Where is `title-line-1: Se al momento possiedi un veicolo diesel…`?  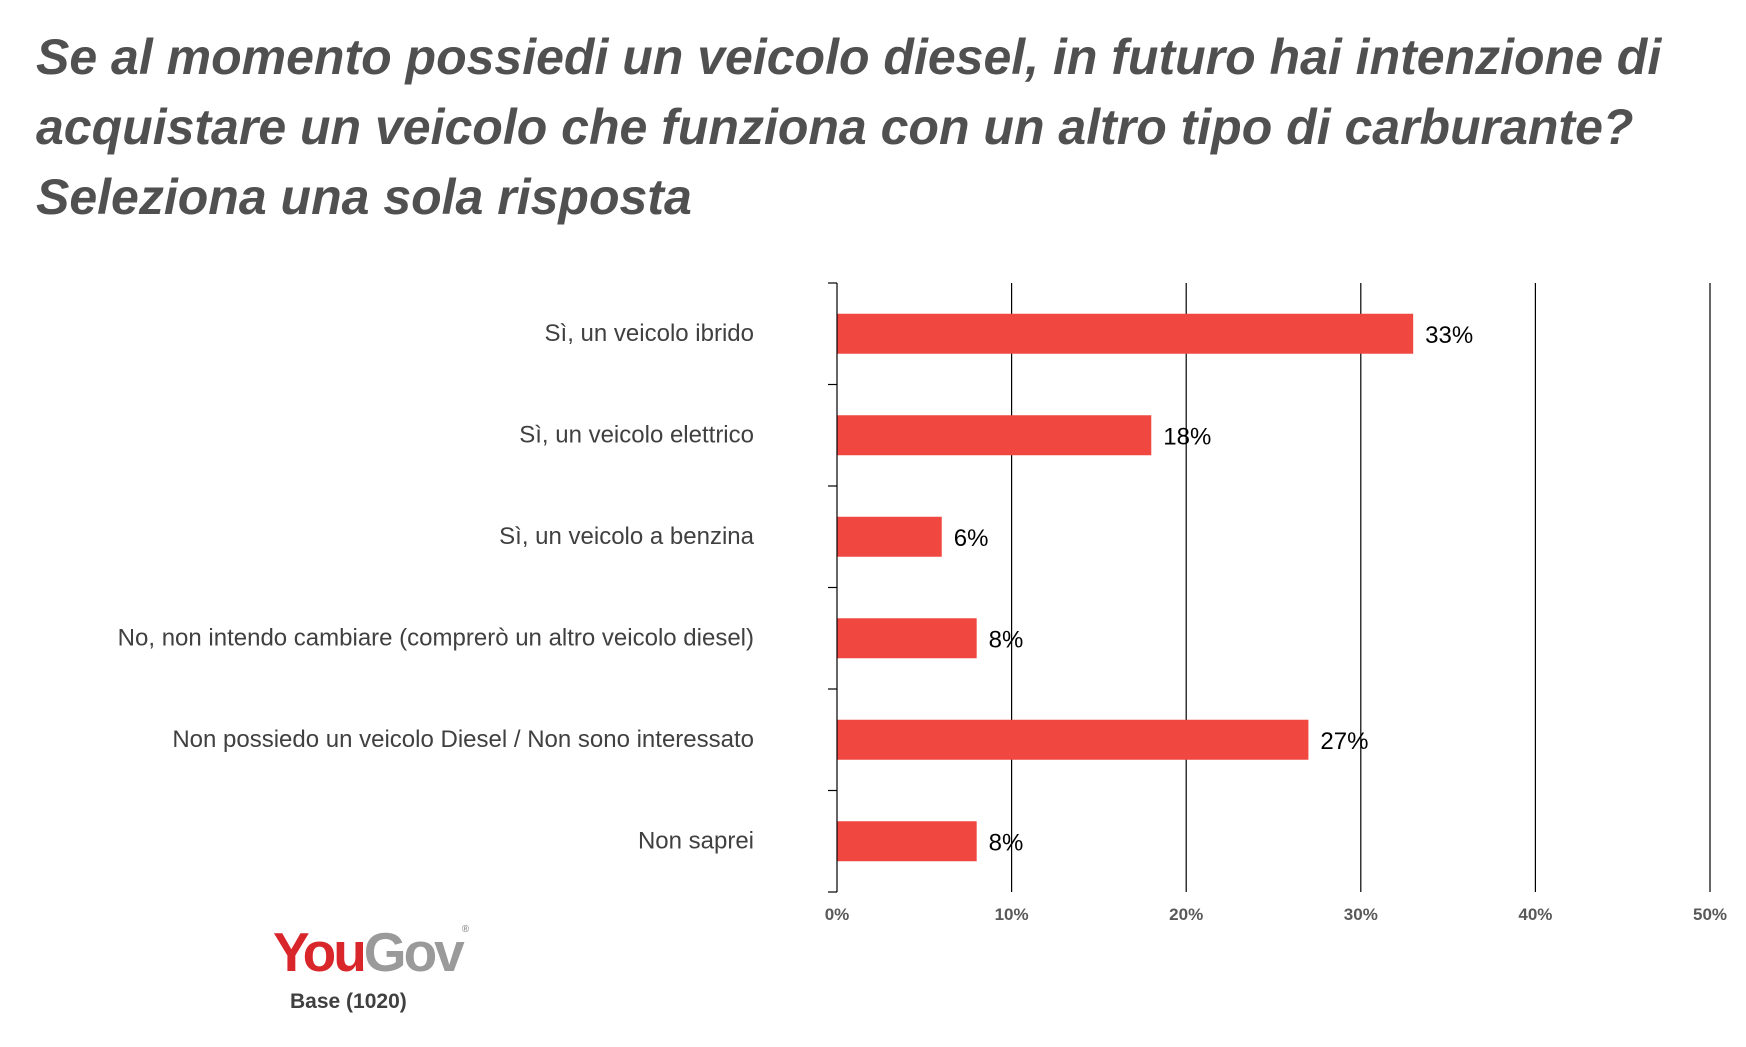 title-line-1: Se al momento possiedi un veicolo diesel… is located at coordinates (849, 57).